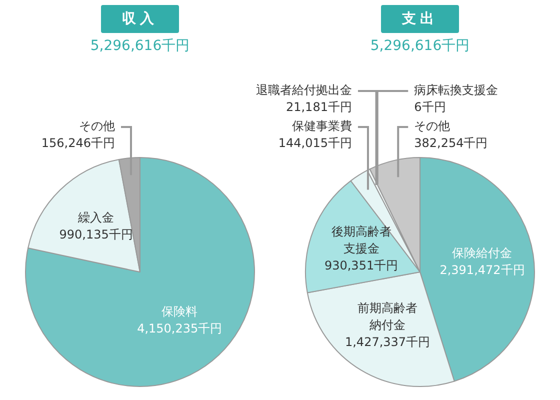 The image size is (560, 400). I want to click on slice-label: 後期高齢者支援金, so click(361, 240).